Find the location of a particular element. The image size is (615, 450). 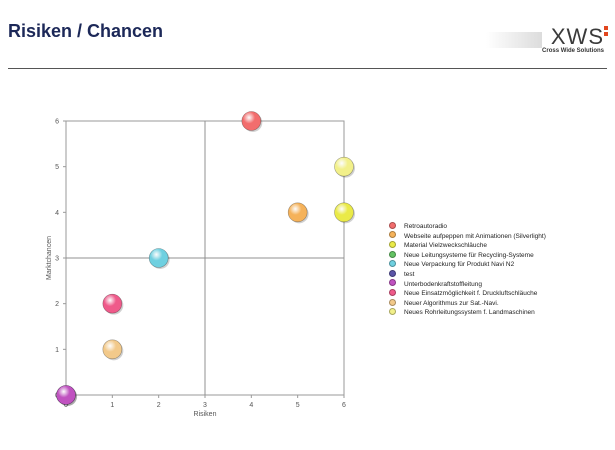

x-tick-label: 2 is located at coordinates (159, 405).